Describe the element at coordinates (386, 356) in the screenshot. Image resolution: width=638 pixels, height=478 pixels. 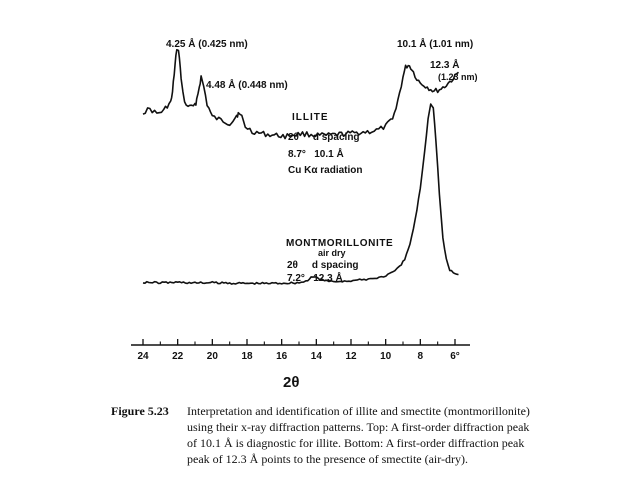
I see `x-tick-label: 10` at that location.